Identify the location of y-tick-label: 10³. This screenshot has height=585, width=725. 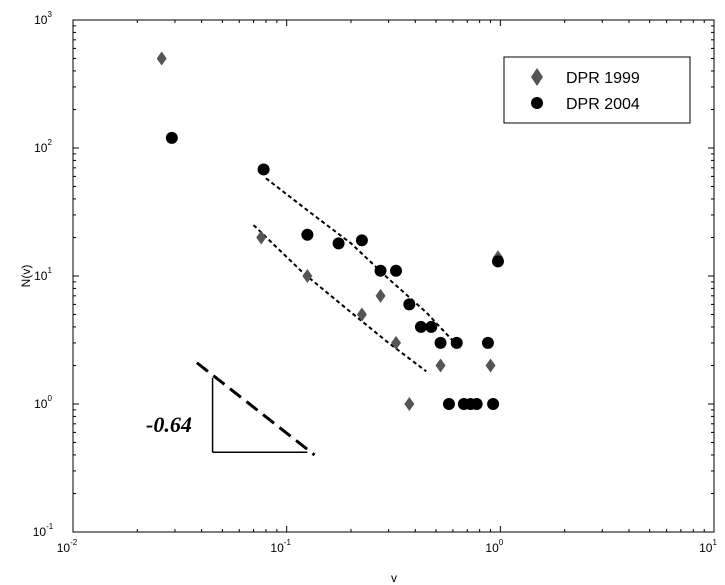
(43, 18).